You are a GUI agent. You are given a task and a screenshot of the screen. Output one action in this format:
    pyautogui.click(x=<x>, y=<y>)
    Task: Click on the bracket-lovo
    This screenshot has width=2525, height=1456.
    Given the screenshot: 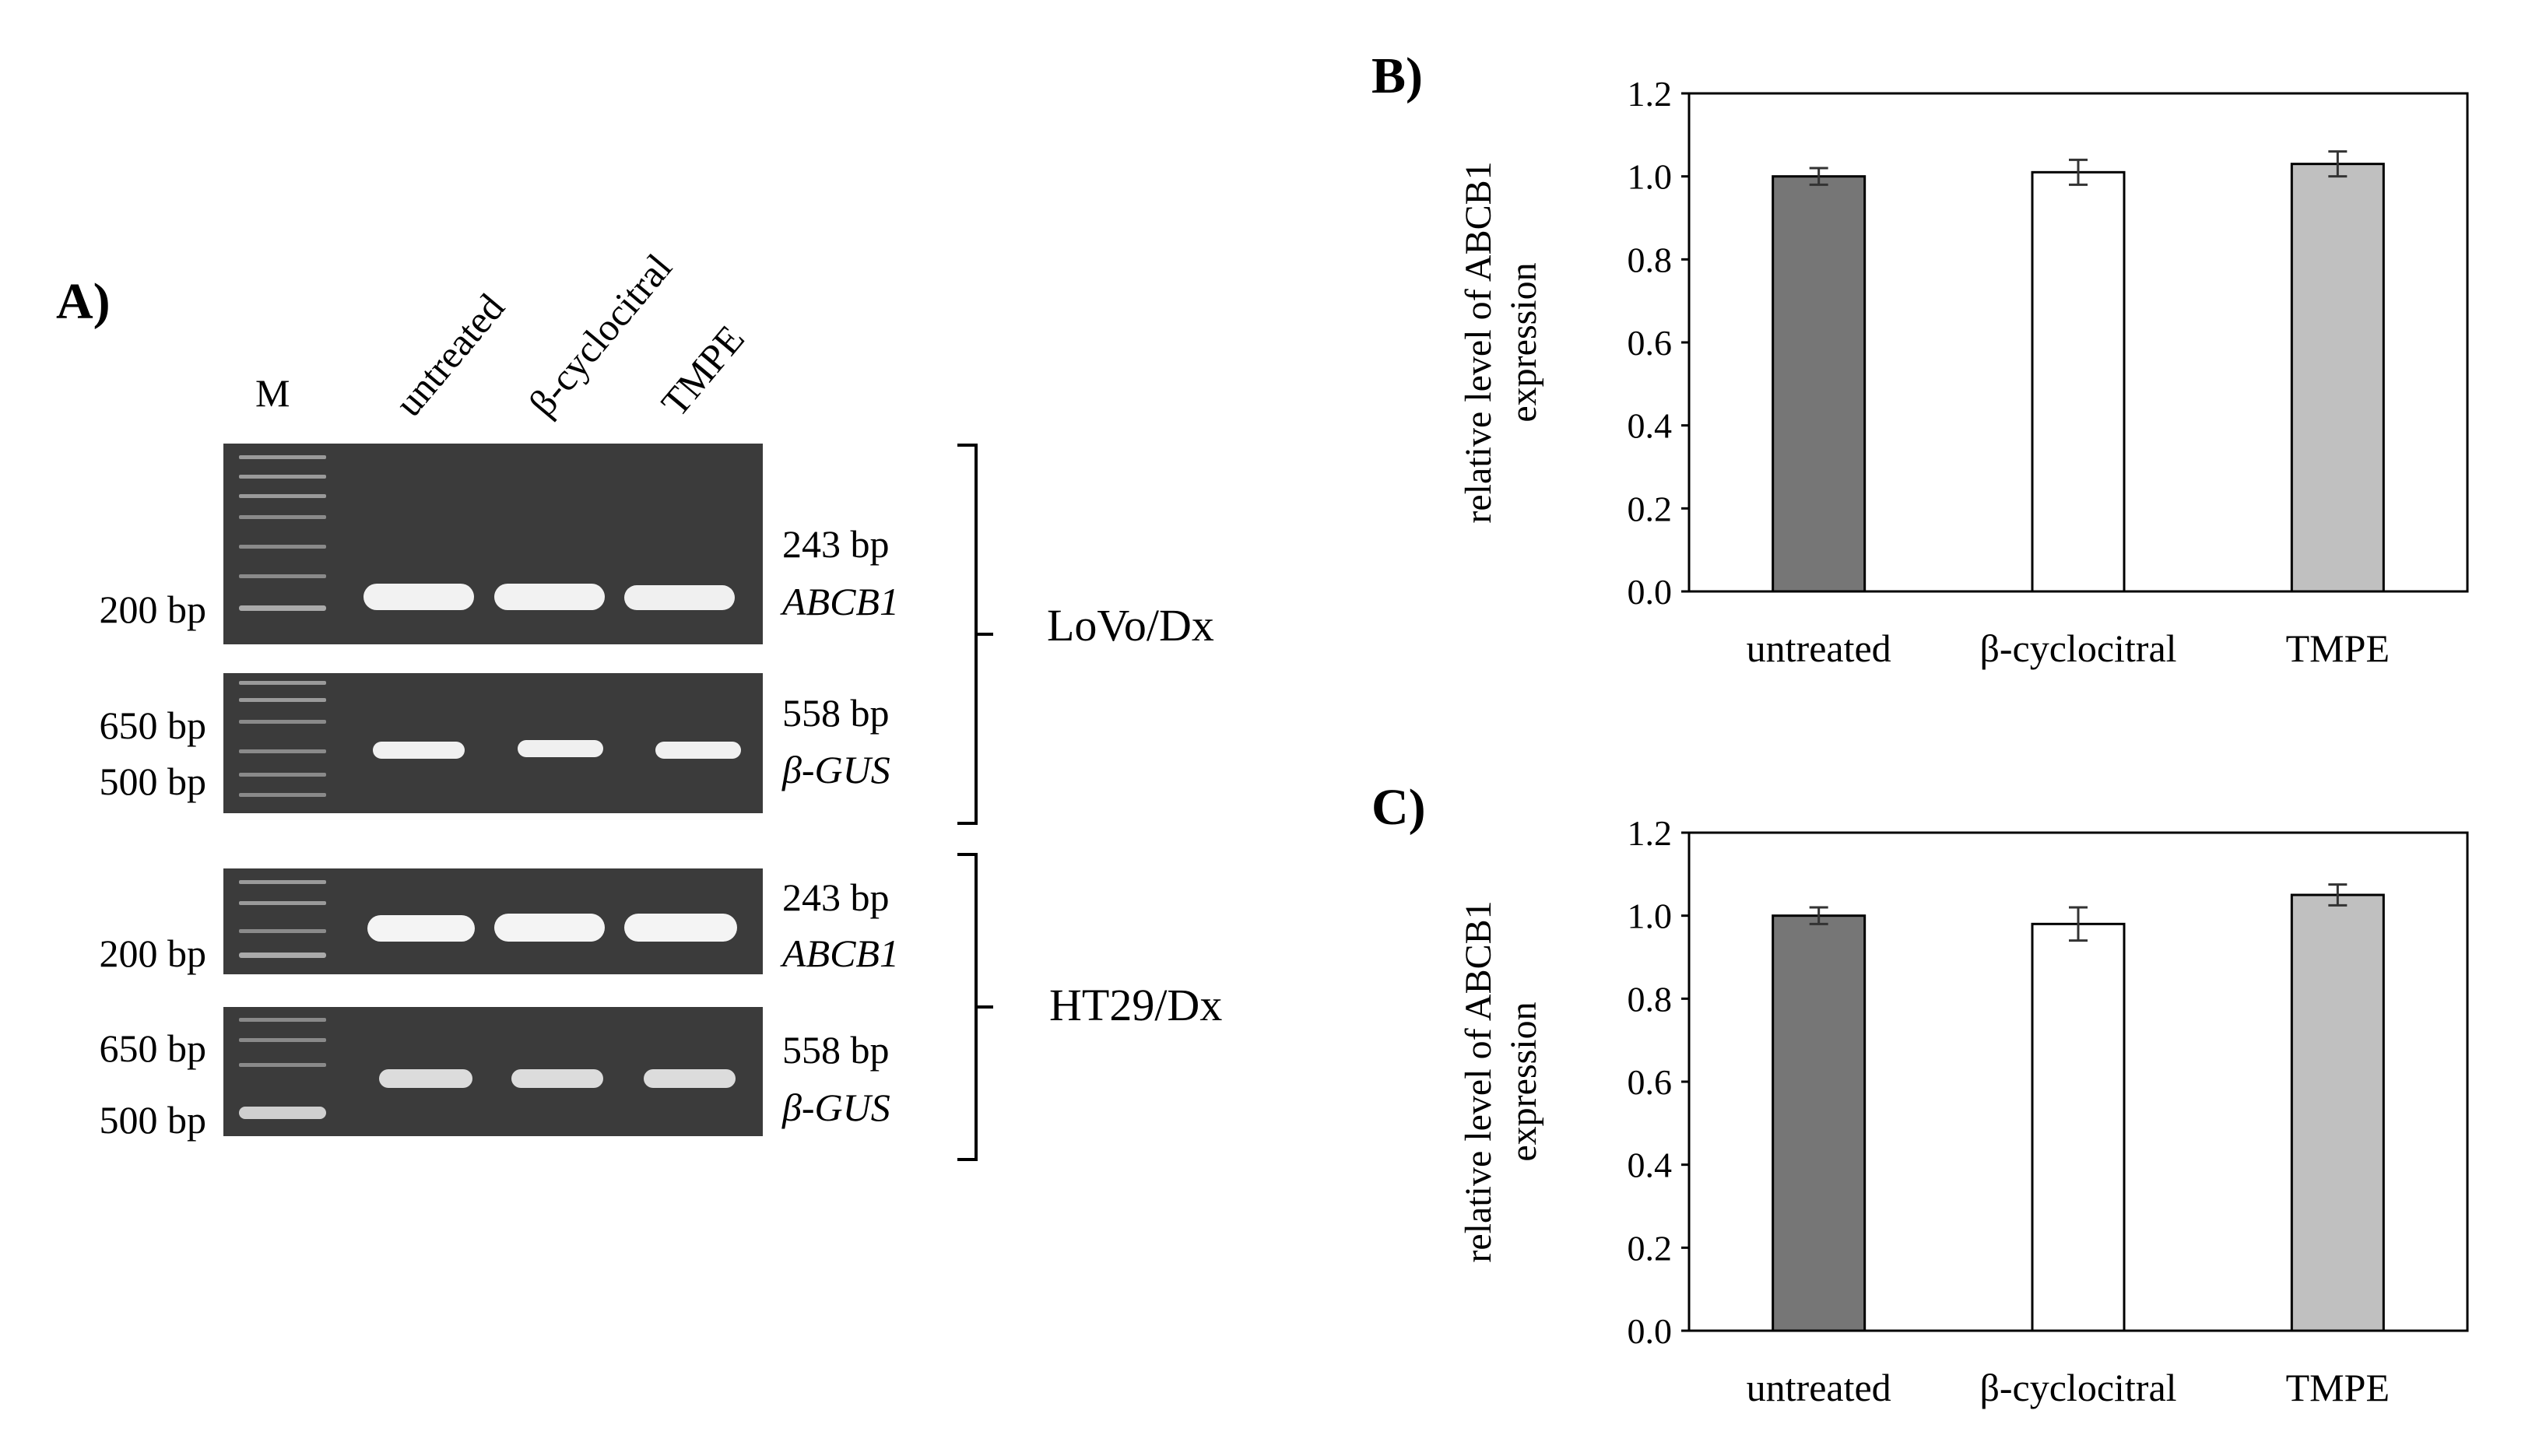 What is the action you would take?
    pyautogui.click(x=975, y=634)
    